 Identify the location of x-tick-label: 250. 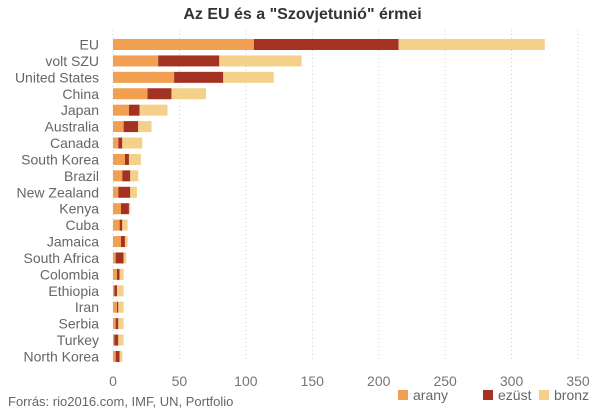
(445, 381).